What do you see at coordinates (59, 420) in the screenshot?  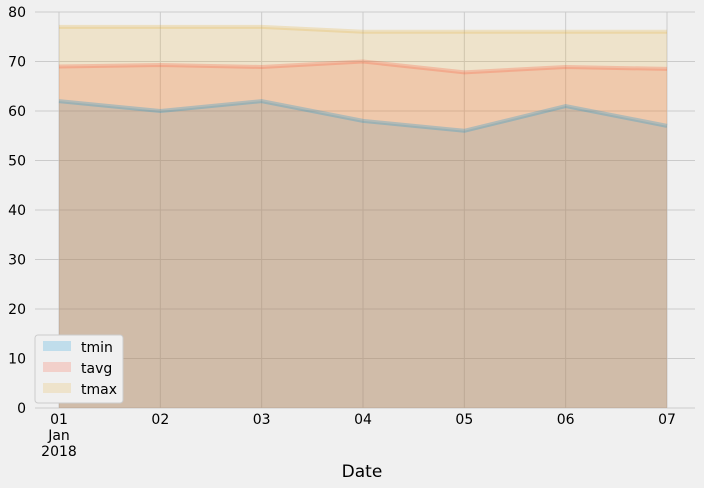 I see `x-tick-label: 01` at bounding box center [59, 420].